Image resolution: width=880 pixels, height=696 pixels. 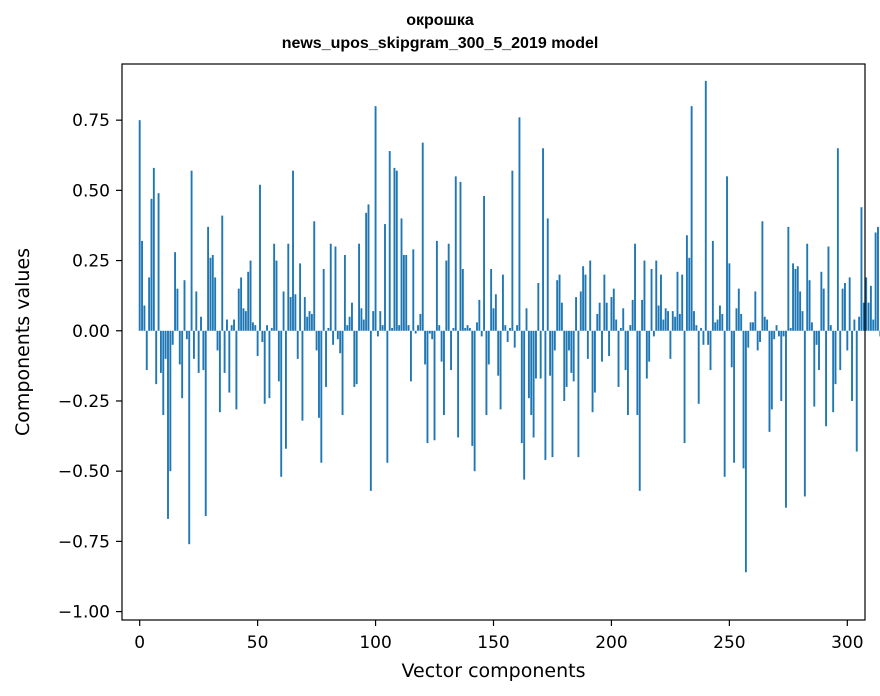 What do you see at coordinates (91, 262) in the screenshot?
I see `y-tick-label: 0.25` at bounding box center [91, 262].